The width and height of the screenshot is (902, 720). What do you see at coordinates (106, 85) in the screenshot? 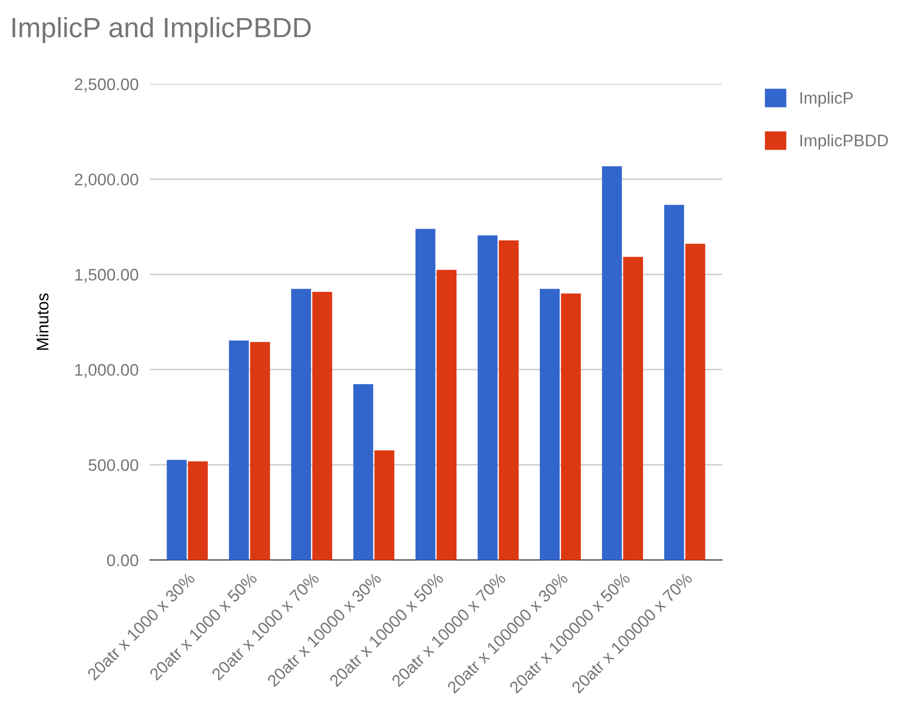
I see `y-tick-label: 2,500.00` at bounding box center [106, 85].